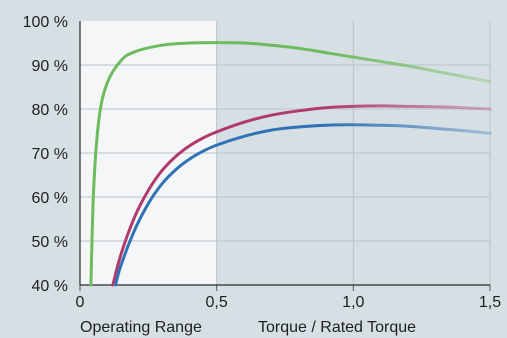  Describe the element at coordinates (217, 302) in the screenshot. I see `x-tick-label: 0,5` at that location.